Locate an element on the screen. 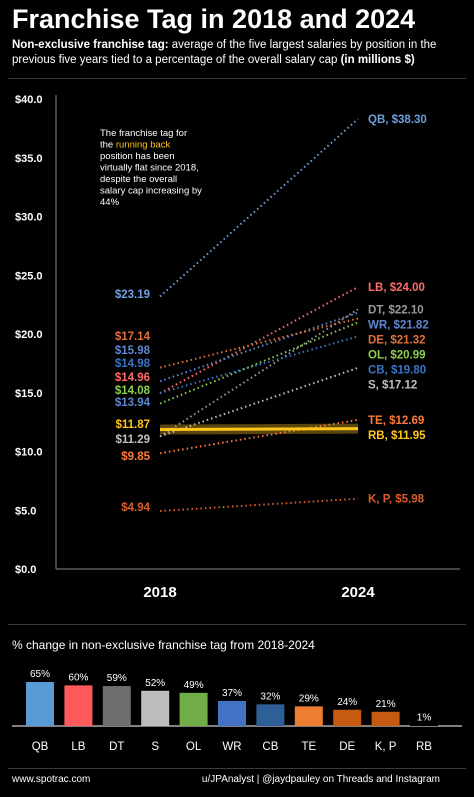 The width and height of the screenshot is (474, 797). annotation-line: the running back is located at coordinates (135, 145).